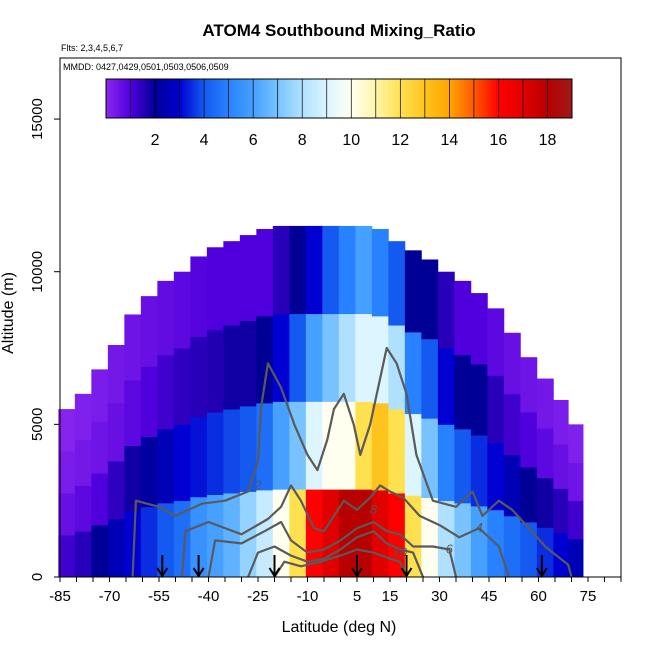 This screenshot has height=650, width=650. I want to click on colorbar-tick-label: 12, so click(400, 140).